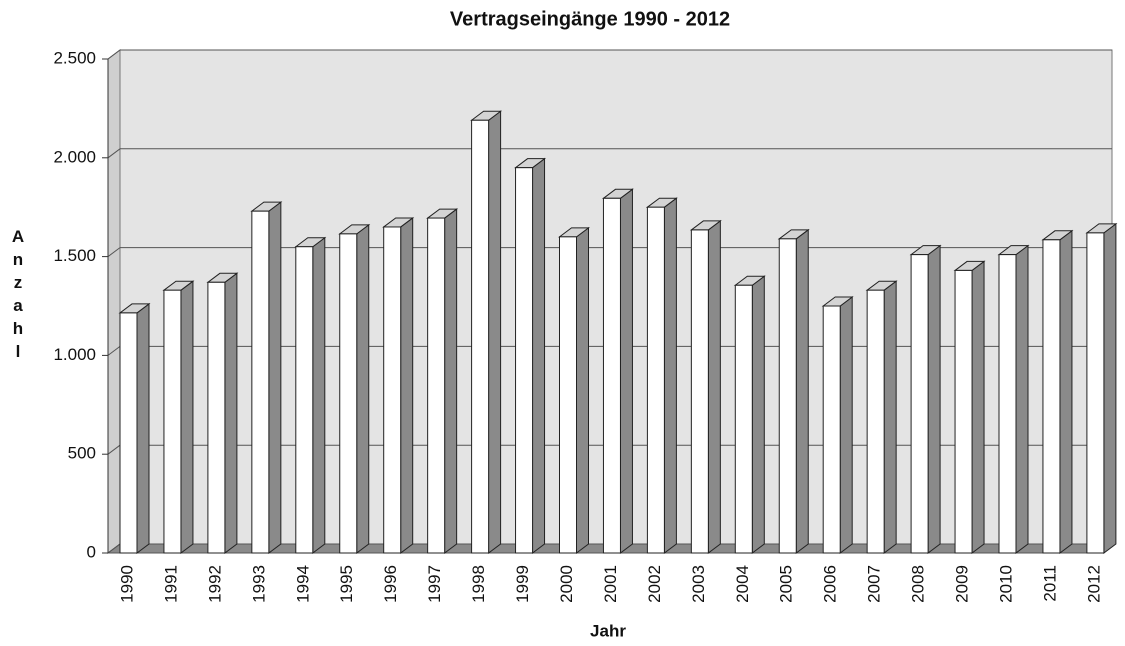  I want to click on x-tick-label: 2012, so click(1093, 584).